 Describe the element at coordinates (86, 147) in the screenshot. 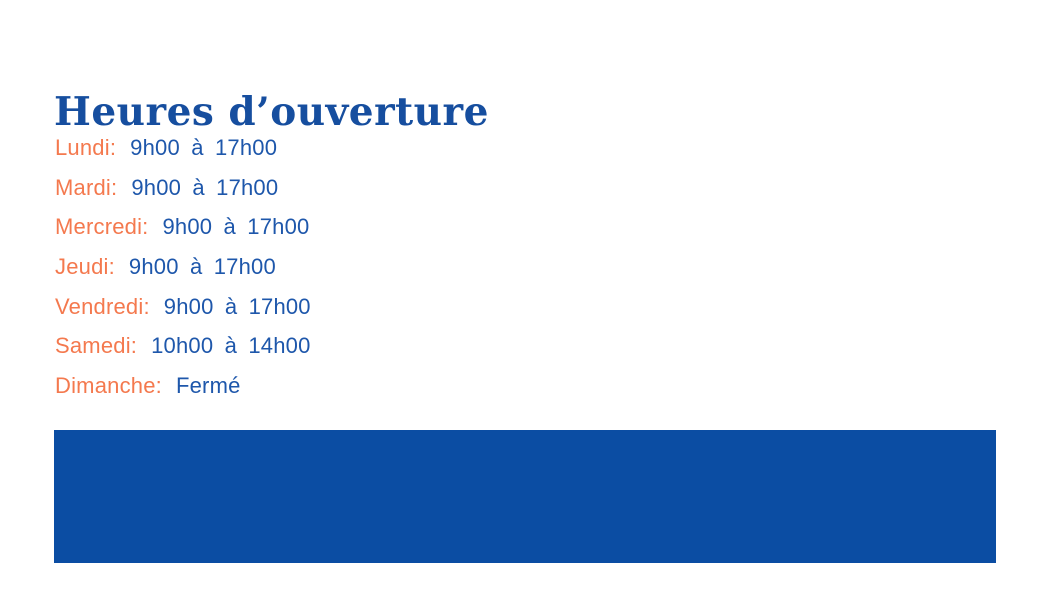

I see `day-label: Lundi:` at that location.